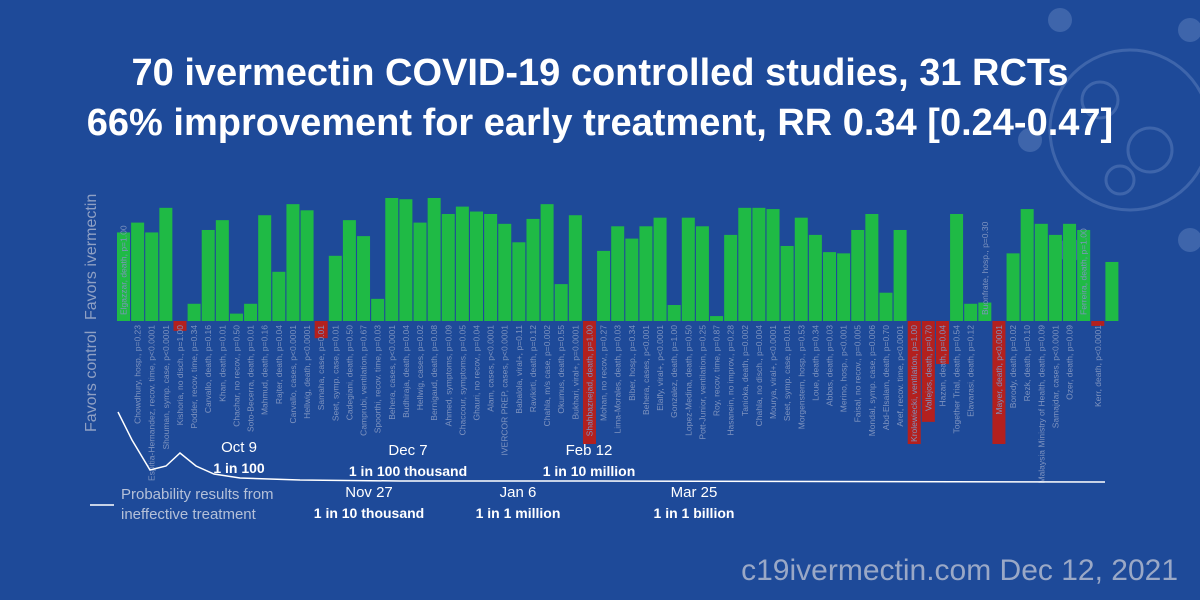  I want to click on study-label-13: Hellwig, death, p<0.0001, so click(307, 372).